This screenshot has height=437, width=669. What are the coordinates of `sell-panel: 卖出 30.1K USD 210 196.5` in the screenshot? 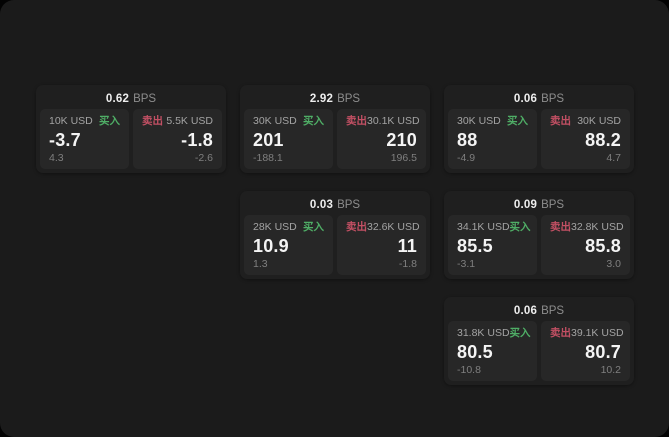 It's located at (381, 139).